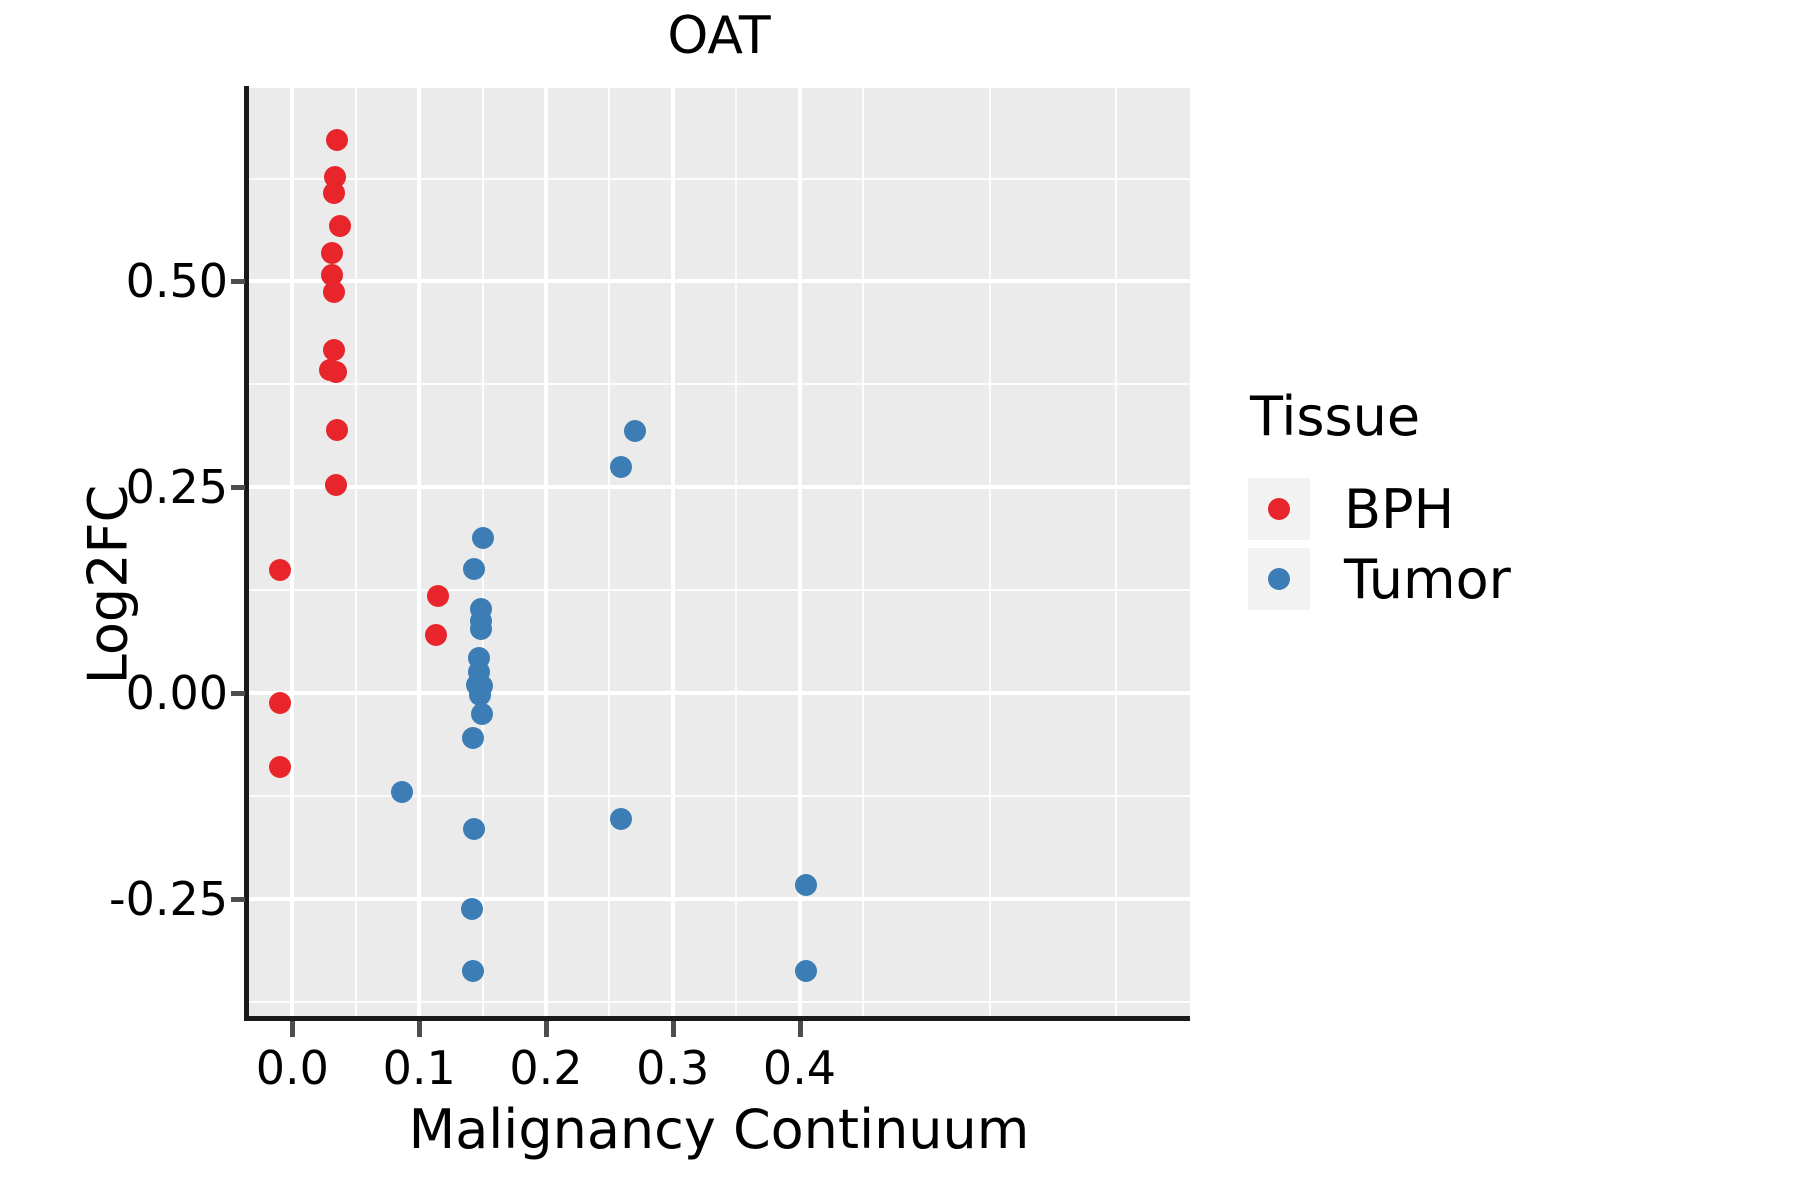  I want to click on y-axis-tick-label: 0.00, so click(176, 692).